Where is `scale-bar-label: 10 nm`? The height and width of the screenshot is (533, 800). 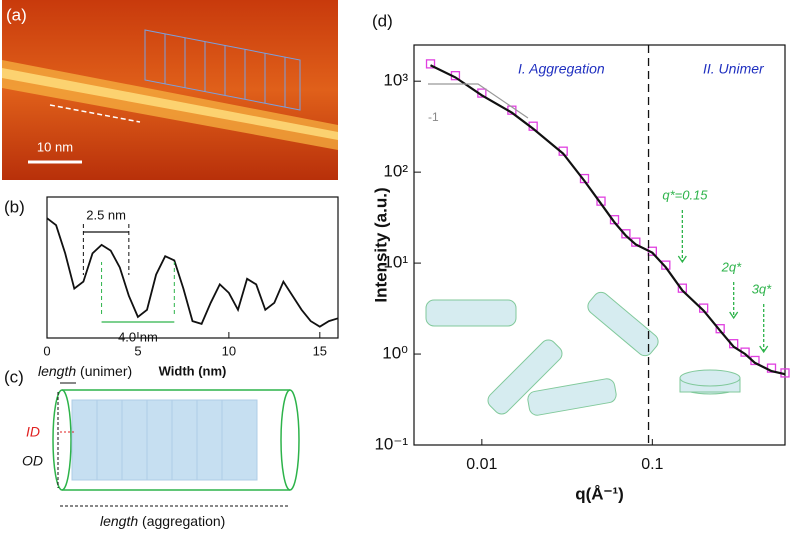
scale-bar-label: 10 nm is located at coordinates (55, 146).